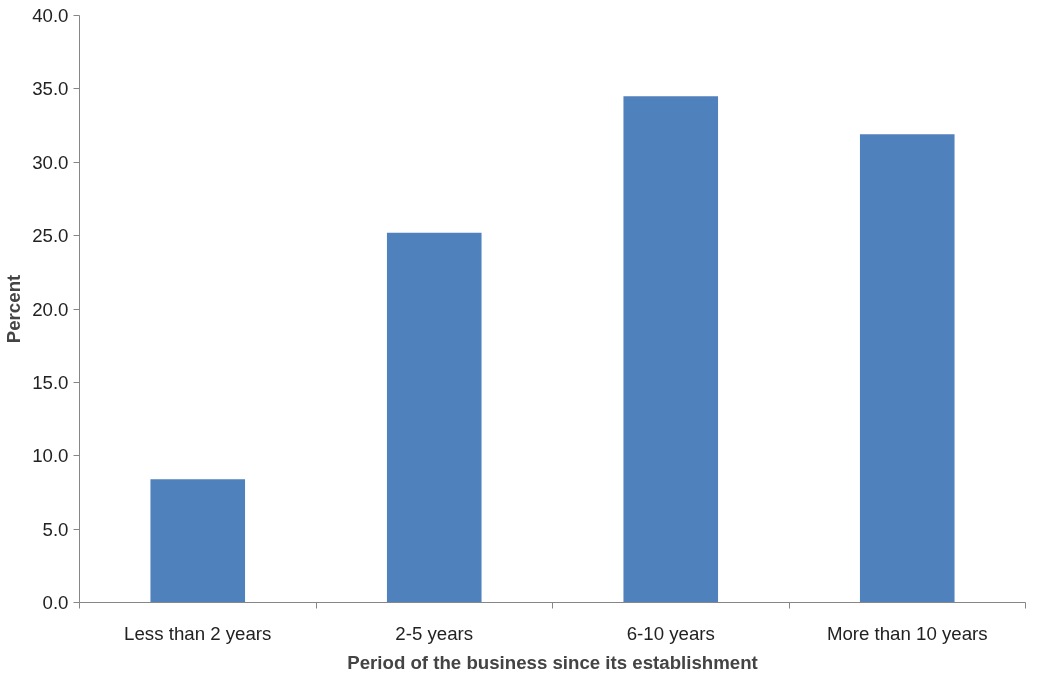 Image resolution: width=1047 pixels, height=681 pixels. What do you see at coordinates (198, 633) in the screenshot?
I see `x-tick-label: Less than 2 years` at bounding box center [198, 633].